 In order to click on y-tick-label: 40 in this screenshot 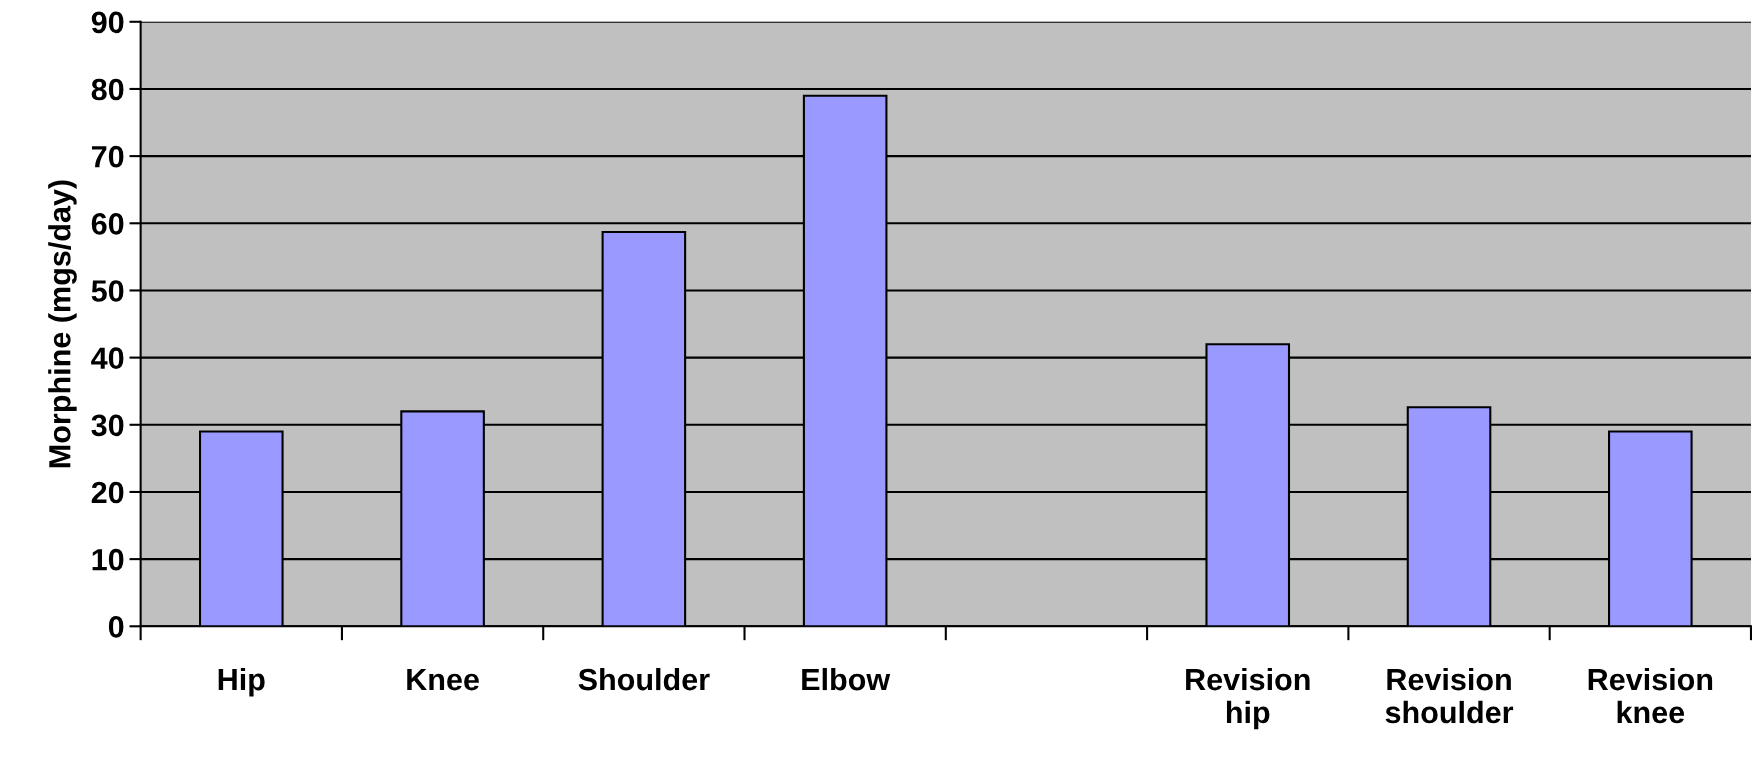, I will do `click(107, 358)`.